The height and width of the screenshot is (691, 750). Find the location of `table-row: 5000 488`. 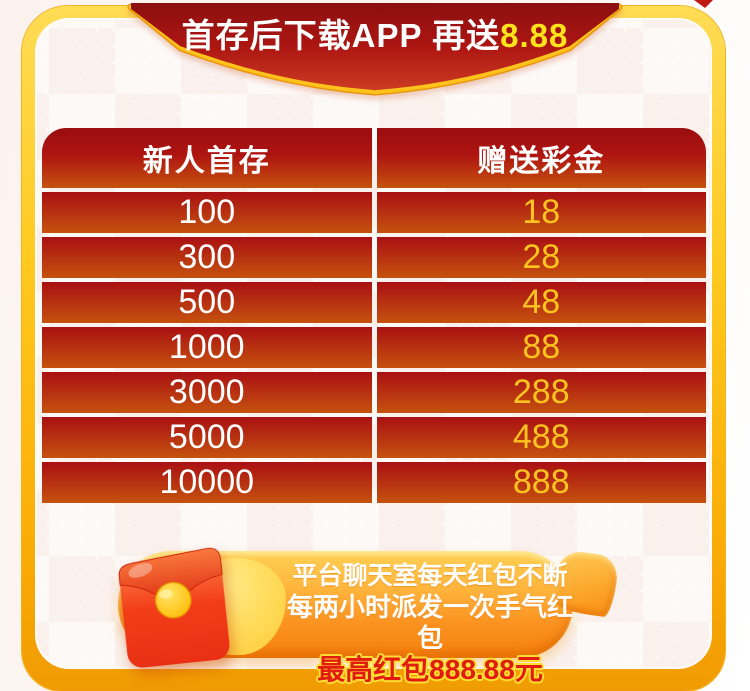

table-row: 5000 488 is located at coordinates (374, 437).